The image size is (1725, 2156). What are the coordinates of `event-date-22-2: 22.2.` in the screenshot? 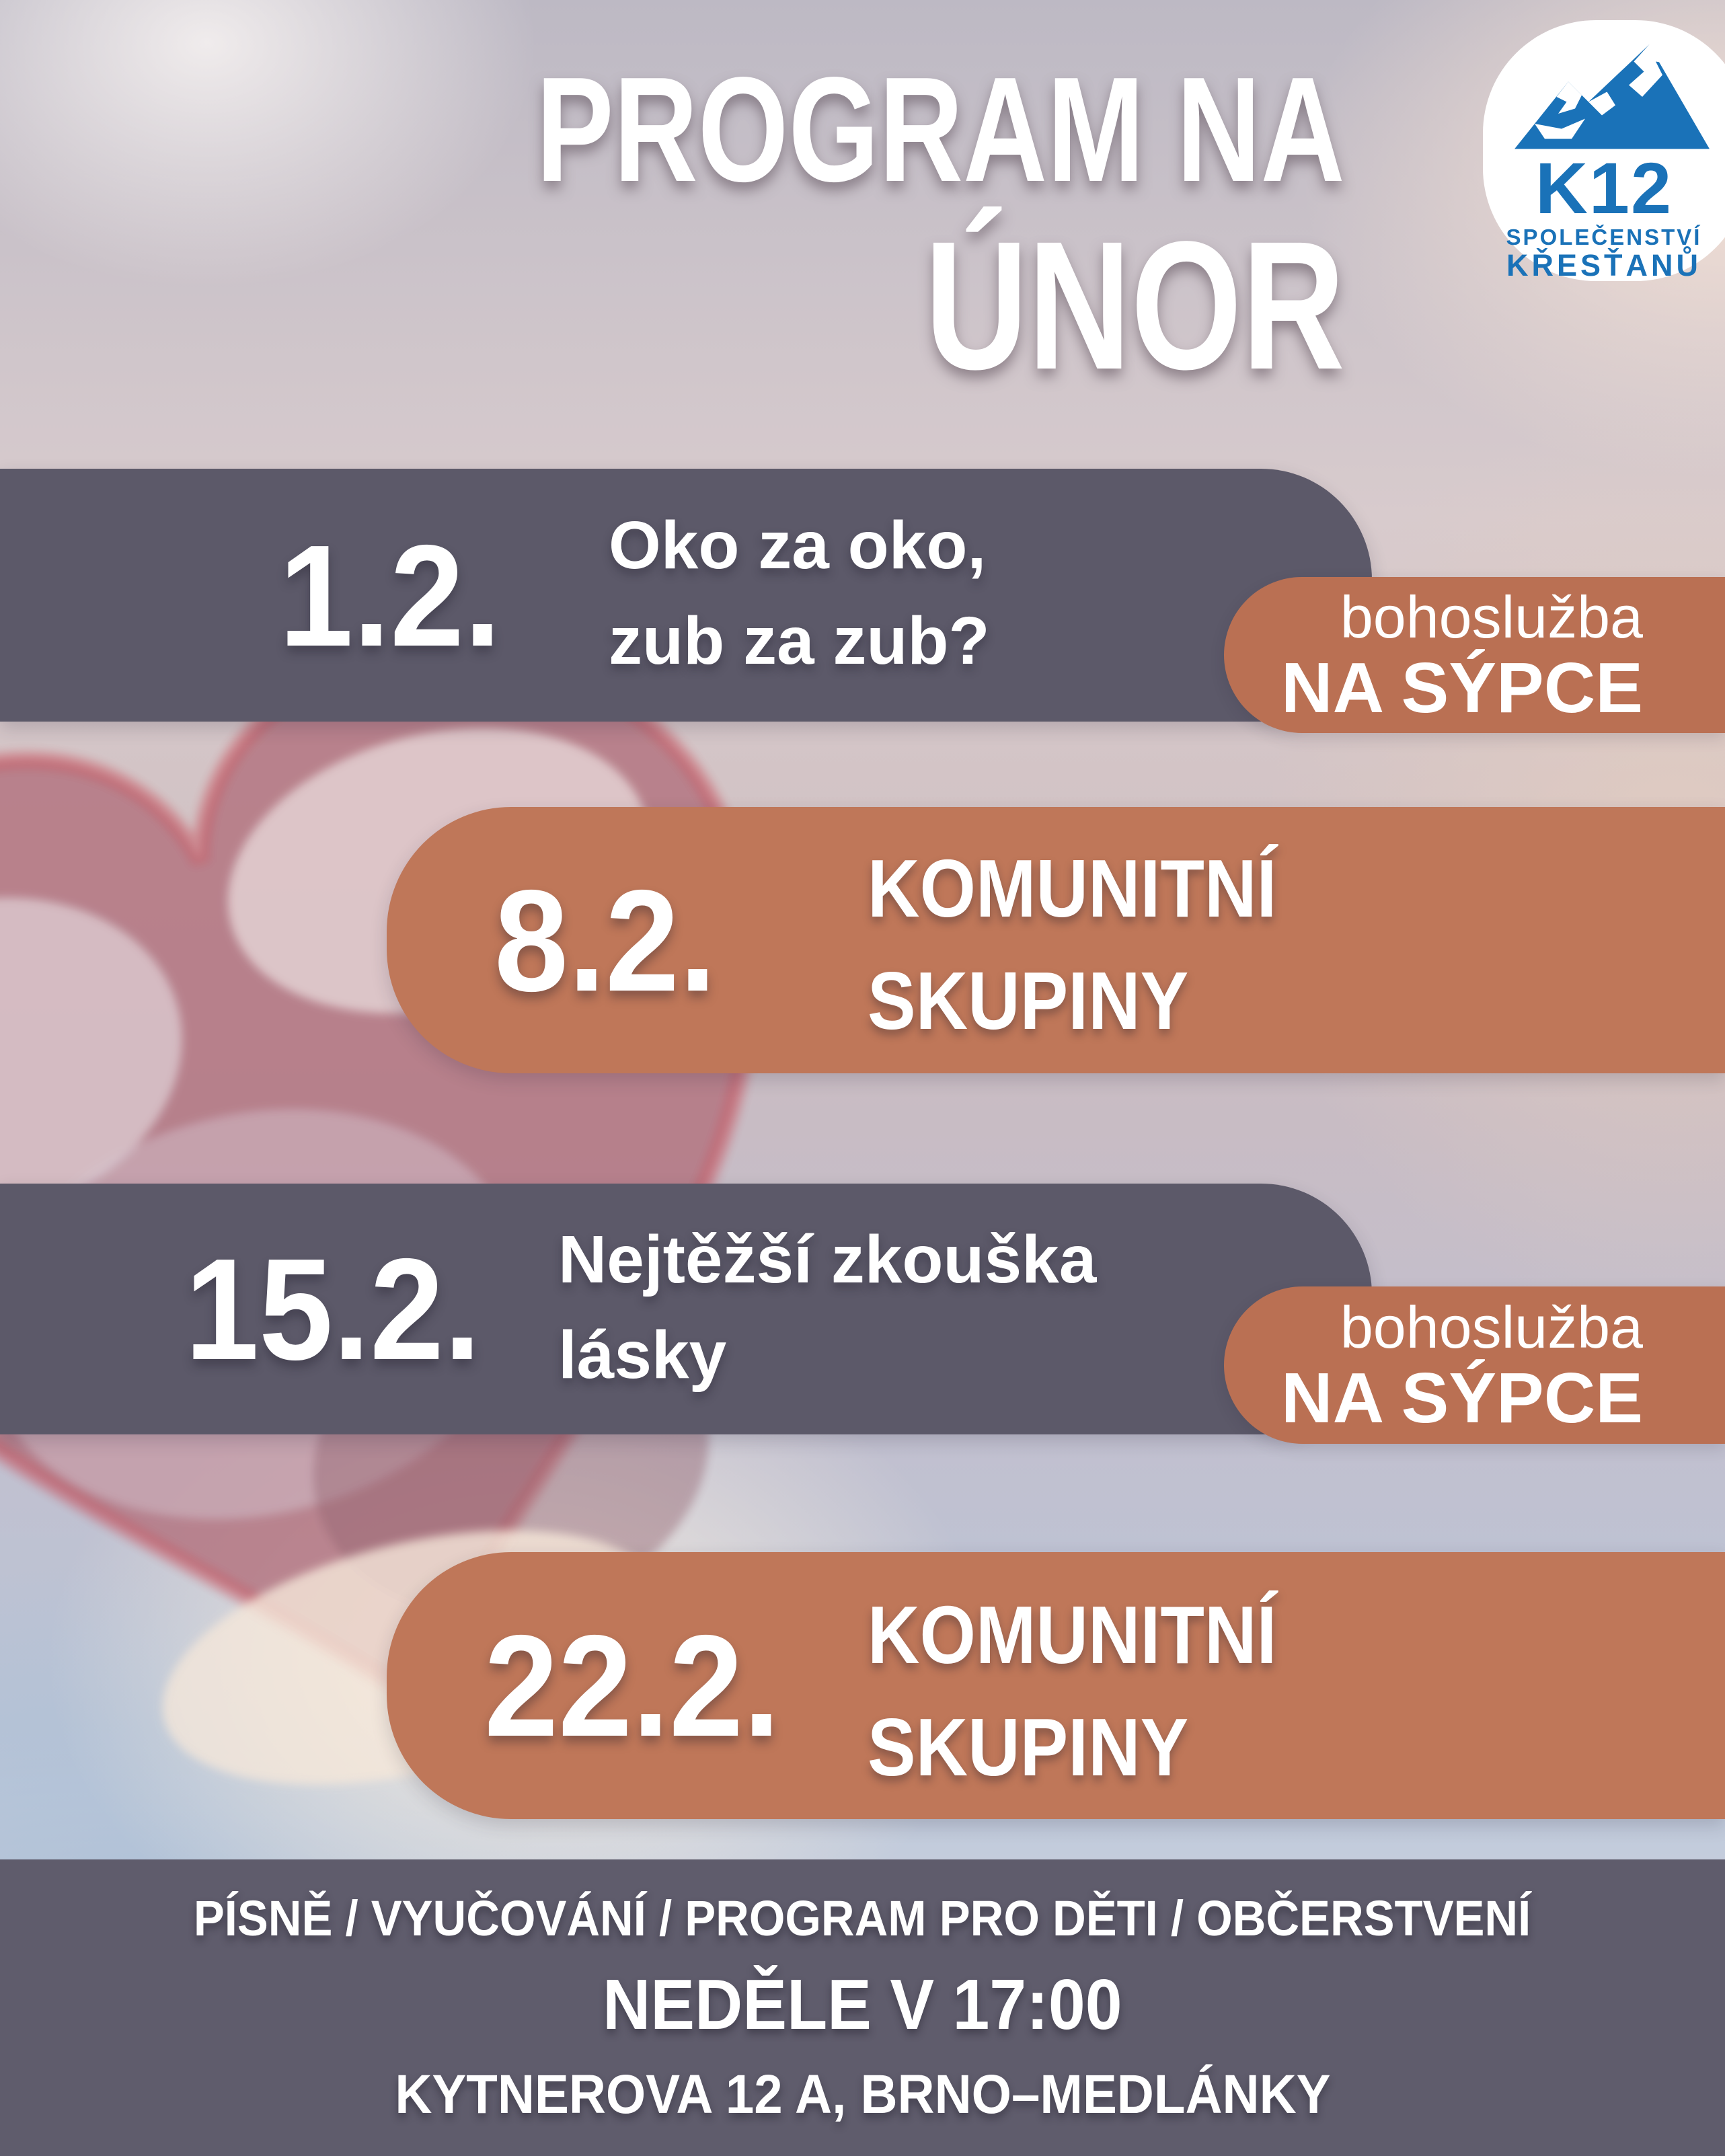 It's located at (632, 1686).